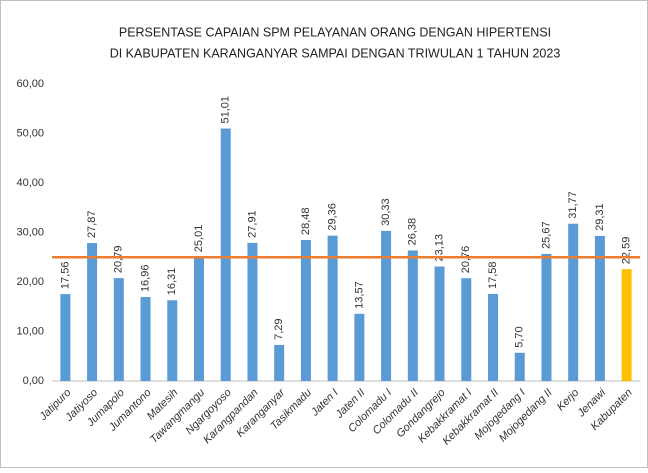 The width and height of the screenshot is (648, 473). What do you see at coordinates (439, 248) in the screenshot?
I see `value-label: 23,13` at bounding box center [439, 248].